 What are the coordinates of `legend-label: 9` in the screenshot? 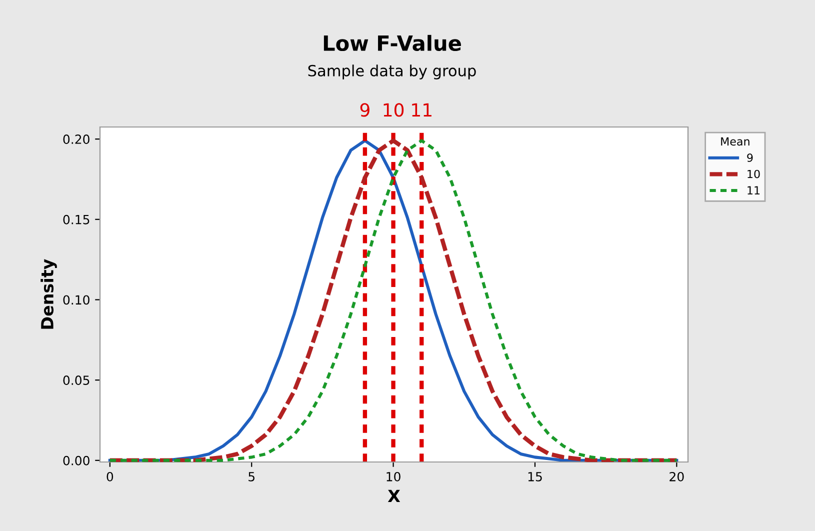 It's located at (750, 158).